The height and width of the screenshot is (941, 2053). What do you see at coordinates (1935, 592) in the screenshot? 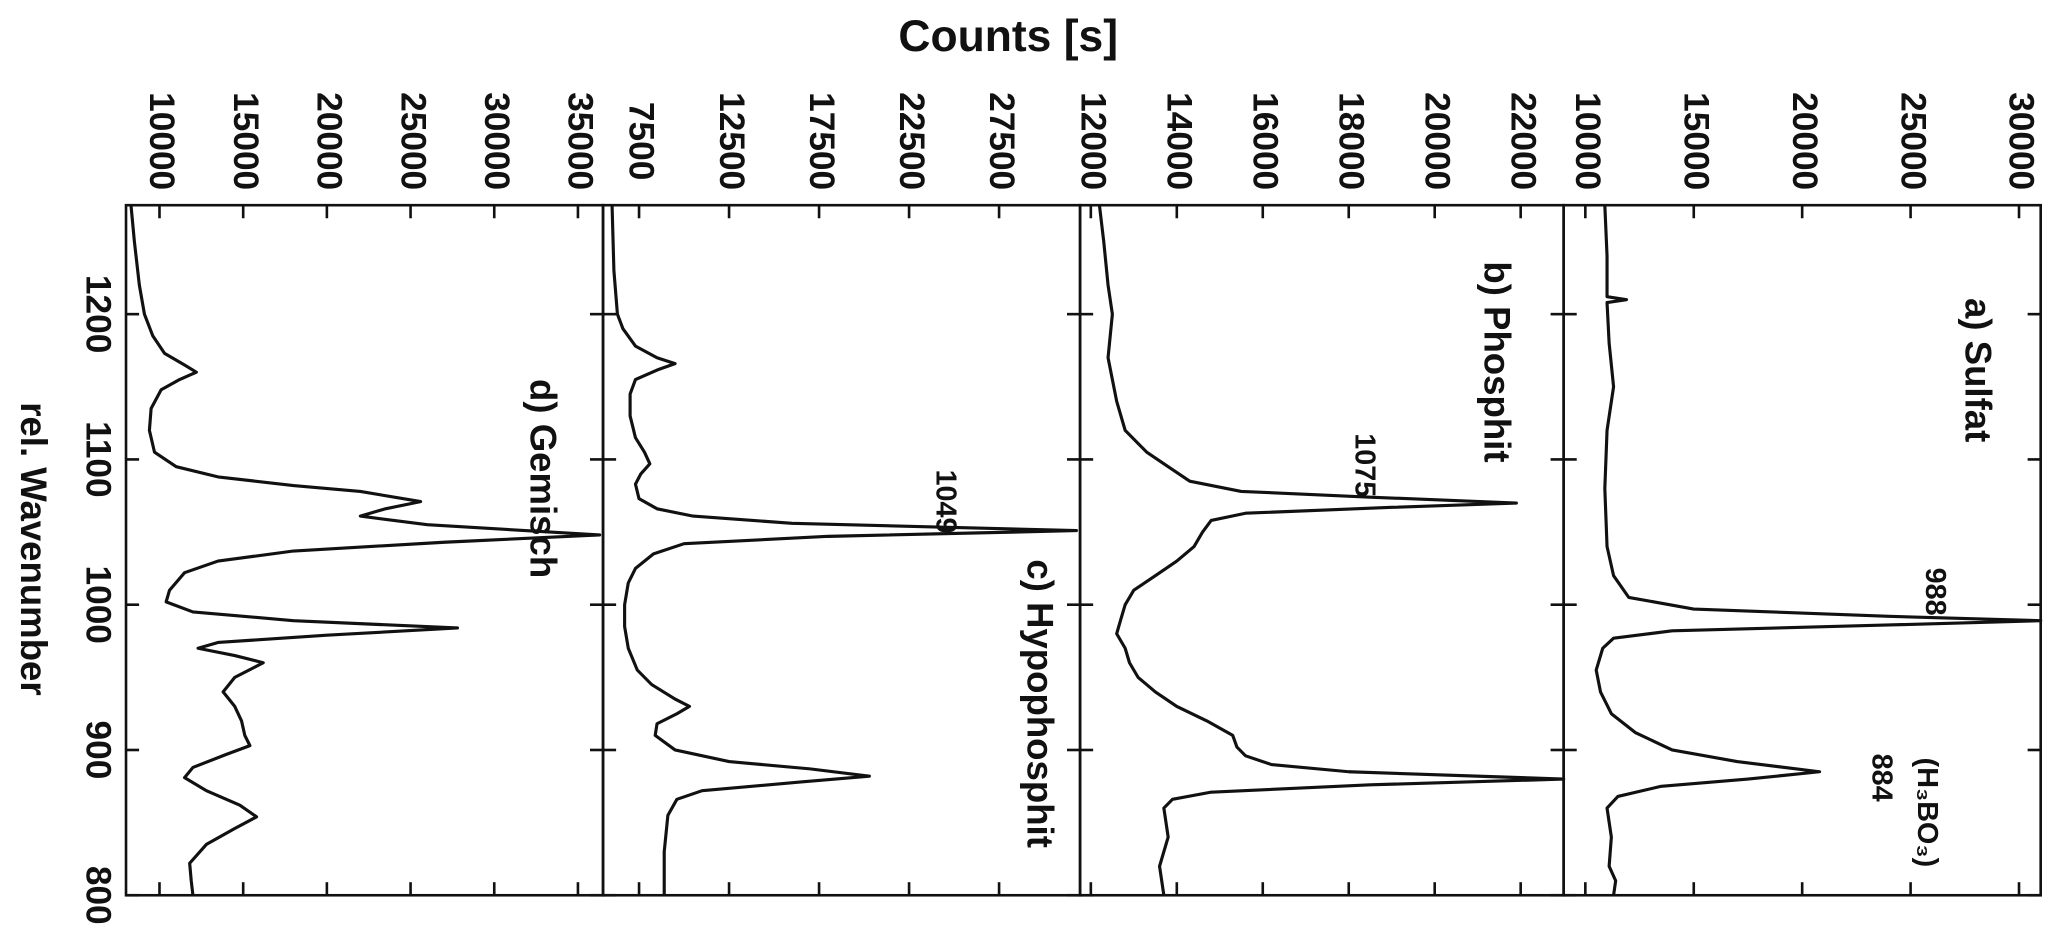
I see `annotation: 988` at bounding box center [1935, 592].